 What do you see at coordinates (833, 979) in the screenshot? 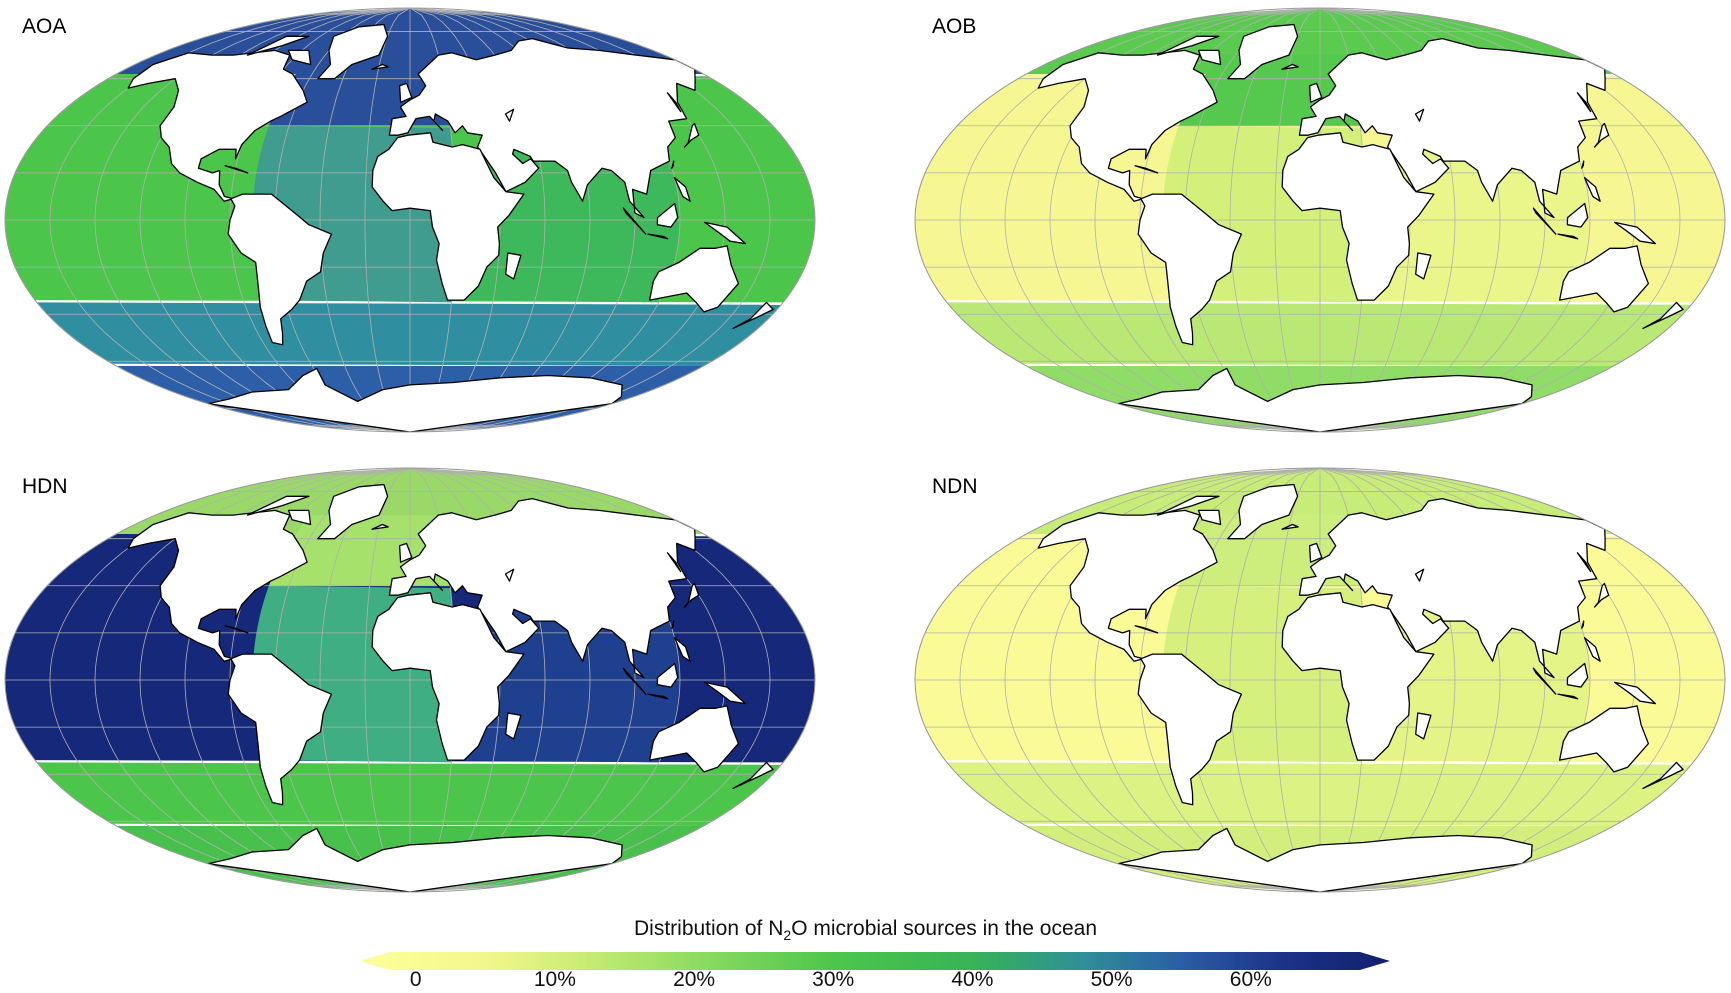
I see `colorbar-tick-label: 30%` at bounding box center [833, 979].